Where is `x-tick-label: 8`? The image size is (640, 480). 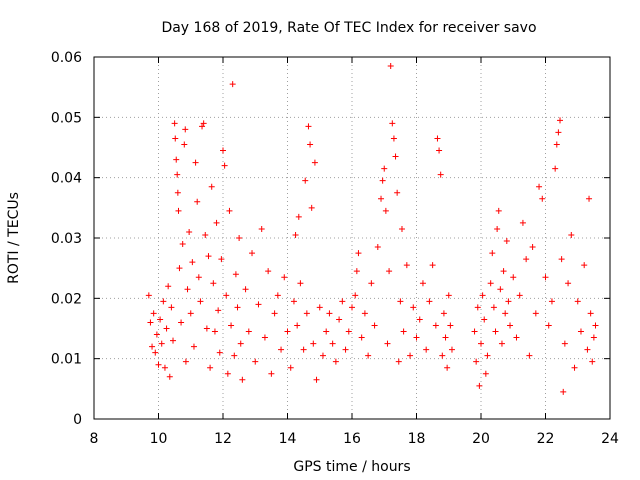
x-tick-label: 8 is located at coordinates (94, 439).